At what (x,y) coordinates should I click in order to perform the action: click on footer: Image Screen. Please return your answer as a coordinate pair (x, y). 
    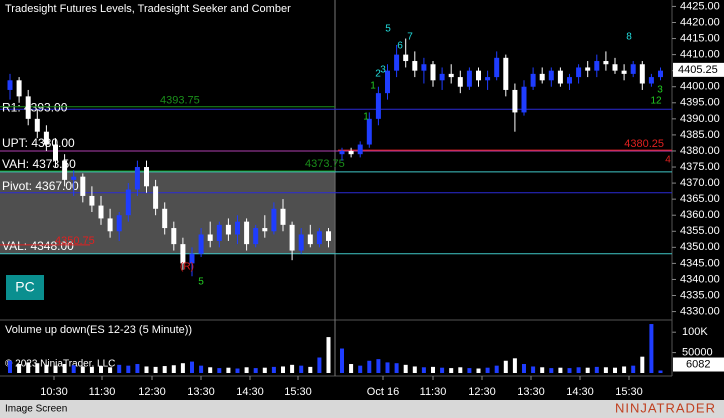
    Looking at the image, I should click on (36, 409).